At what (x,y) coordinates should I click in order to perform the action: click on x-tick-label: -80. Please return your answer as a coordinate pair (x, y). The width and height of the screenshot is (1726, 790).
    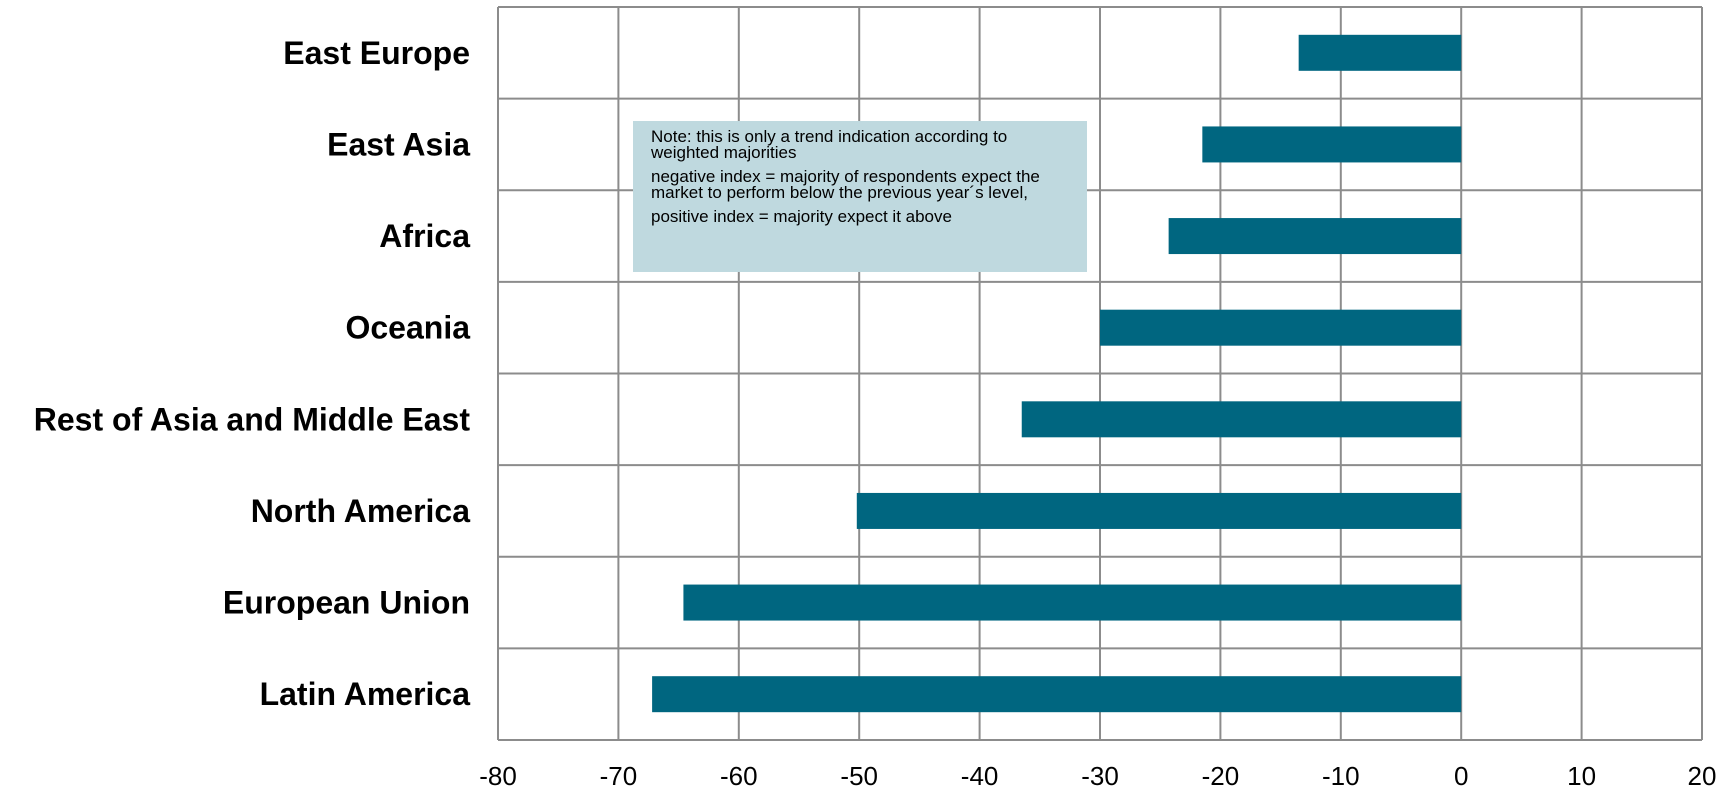
    Looking at the image, I should click on (498, 775).